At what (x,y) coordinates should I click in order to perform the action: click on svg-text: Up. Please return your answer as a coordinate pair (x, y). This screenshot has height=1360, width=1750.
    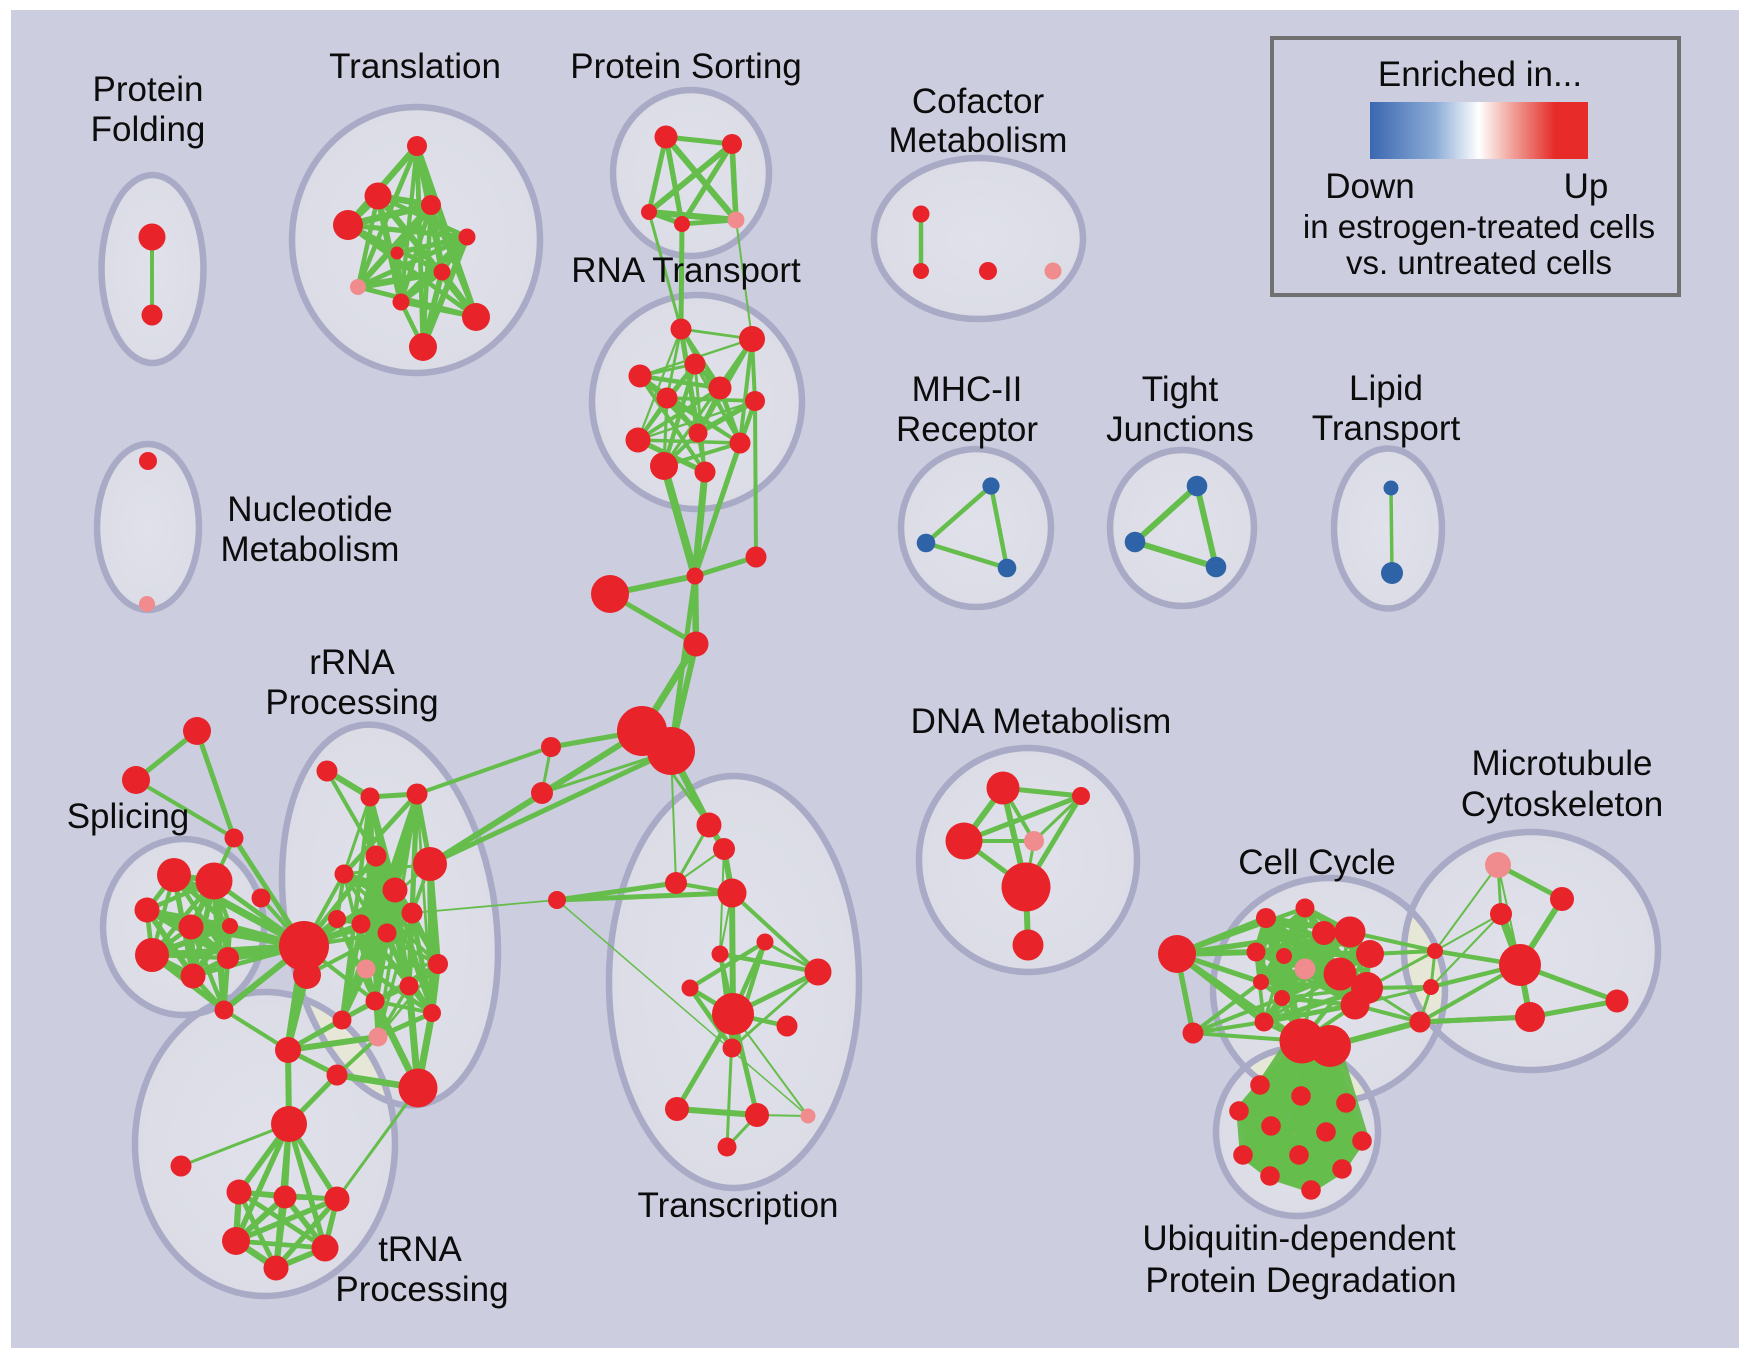
    Looking at the image, I should click on (1586, 186).